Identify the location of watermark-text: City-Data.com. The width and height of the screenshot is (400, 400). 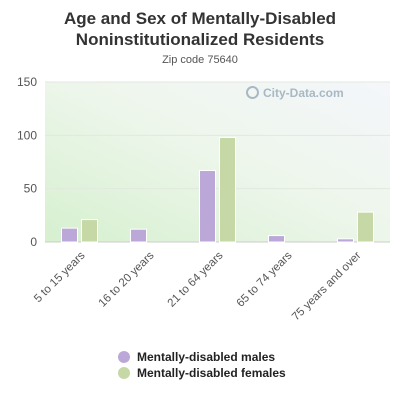
(303, 93).